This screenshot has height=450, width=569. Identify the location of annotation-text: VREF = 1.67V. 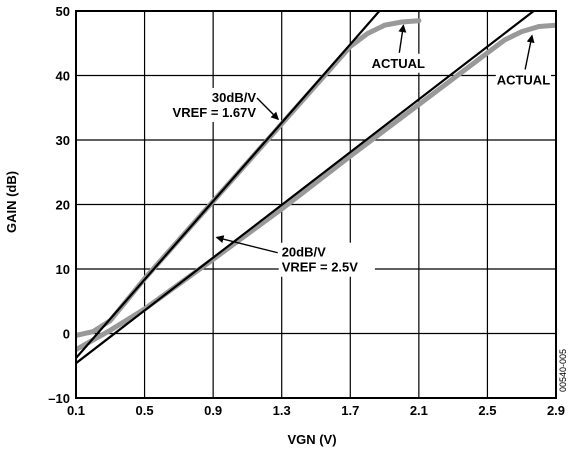
(215, 112).